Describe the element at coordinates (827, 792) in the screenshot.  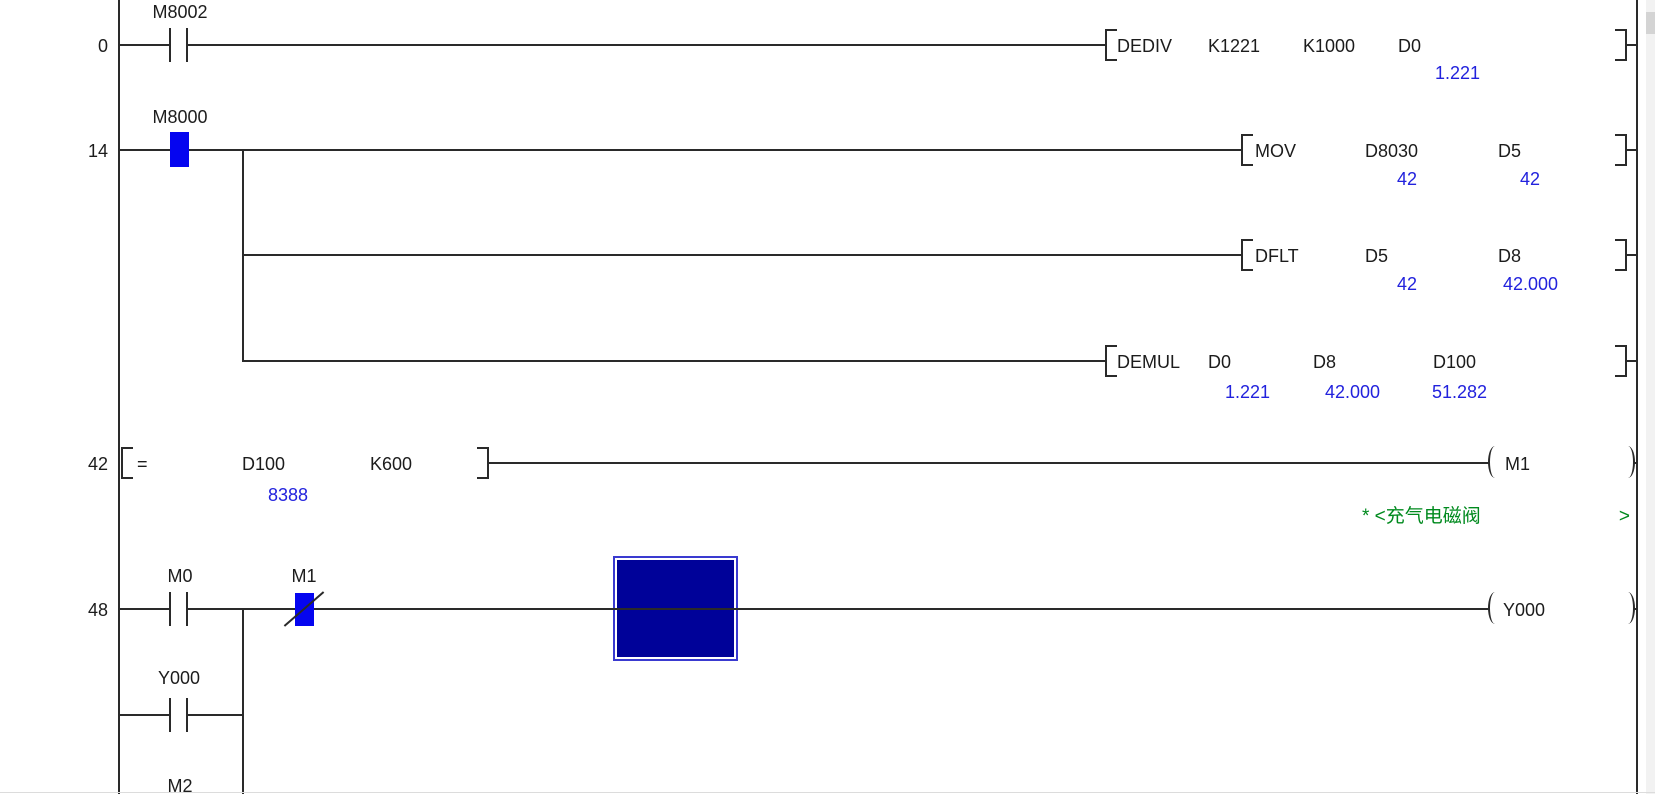
I see `window-bottom-divider` at that location.